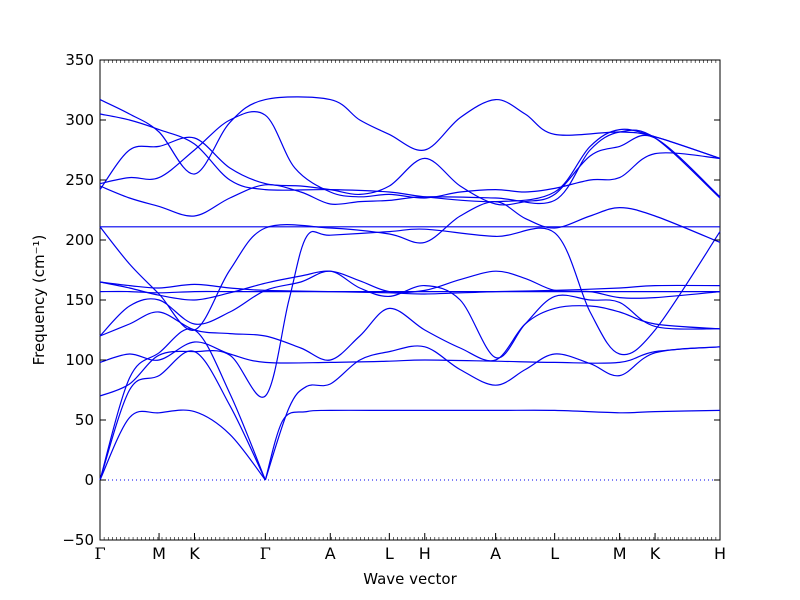 This screenshot has height=600, width=800. Describe the element at coordinates (79, 180) in the screenshot. I see `y-tick-label: 250` at that location.